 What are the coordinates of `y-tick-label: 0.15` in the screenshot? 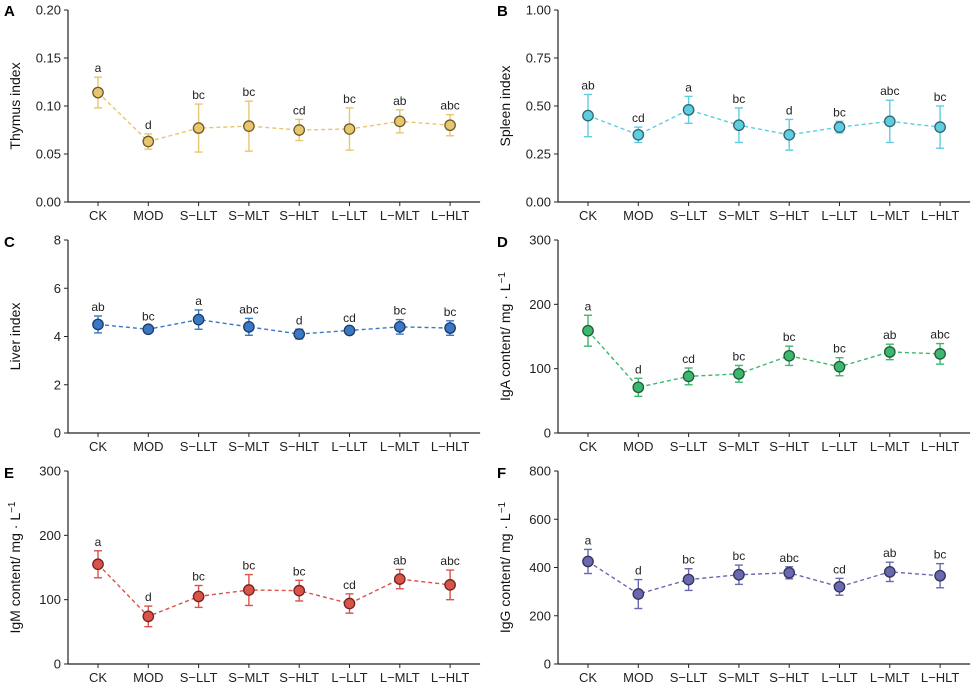 It's located at (48, 58).